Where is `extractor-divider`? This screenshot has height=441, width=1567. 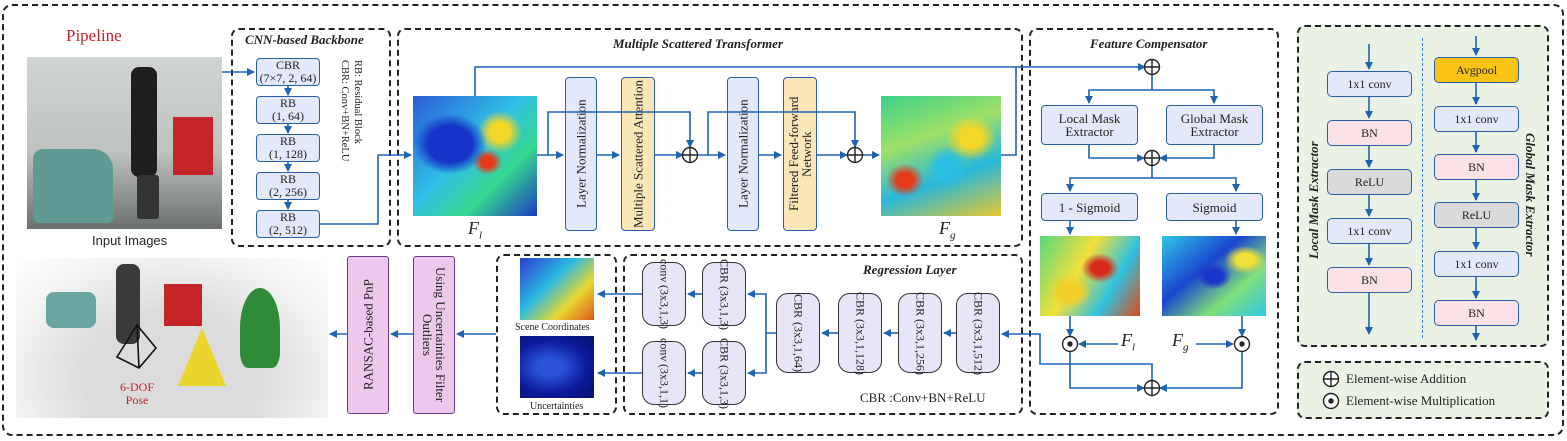 extractor-divider is located at coordinates (1422, 188).